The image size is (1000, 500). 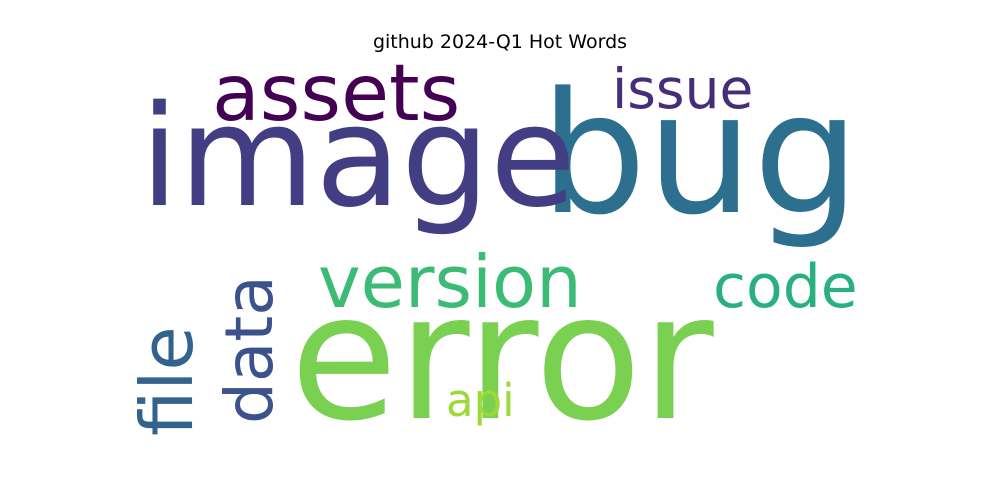 What do you see at coordinates (167, 381) in the screenshot?
I see `word-file: file` at bounding box center [167, 381].